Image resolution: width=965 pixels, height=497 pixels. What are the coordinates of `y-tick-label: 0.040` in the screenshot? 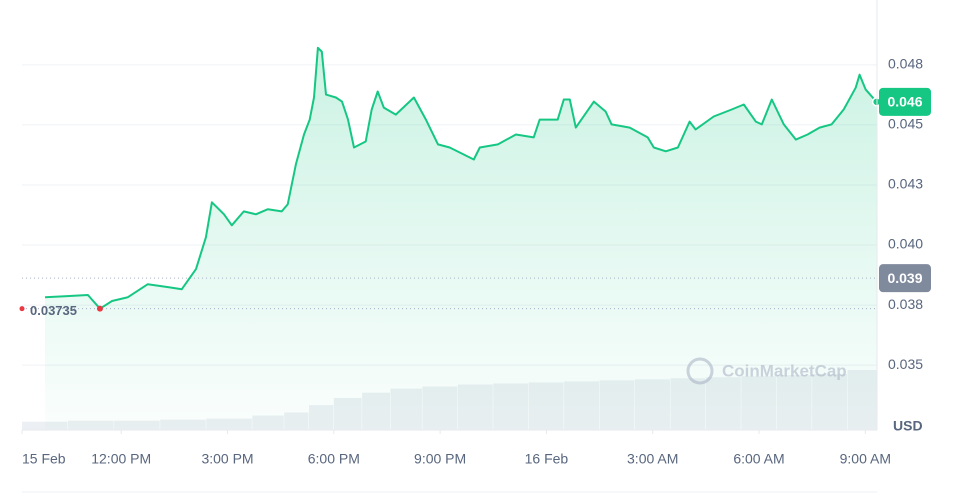 It's located at (905, 244).